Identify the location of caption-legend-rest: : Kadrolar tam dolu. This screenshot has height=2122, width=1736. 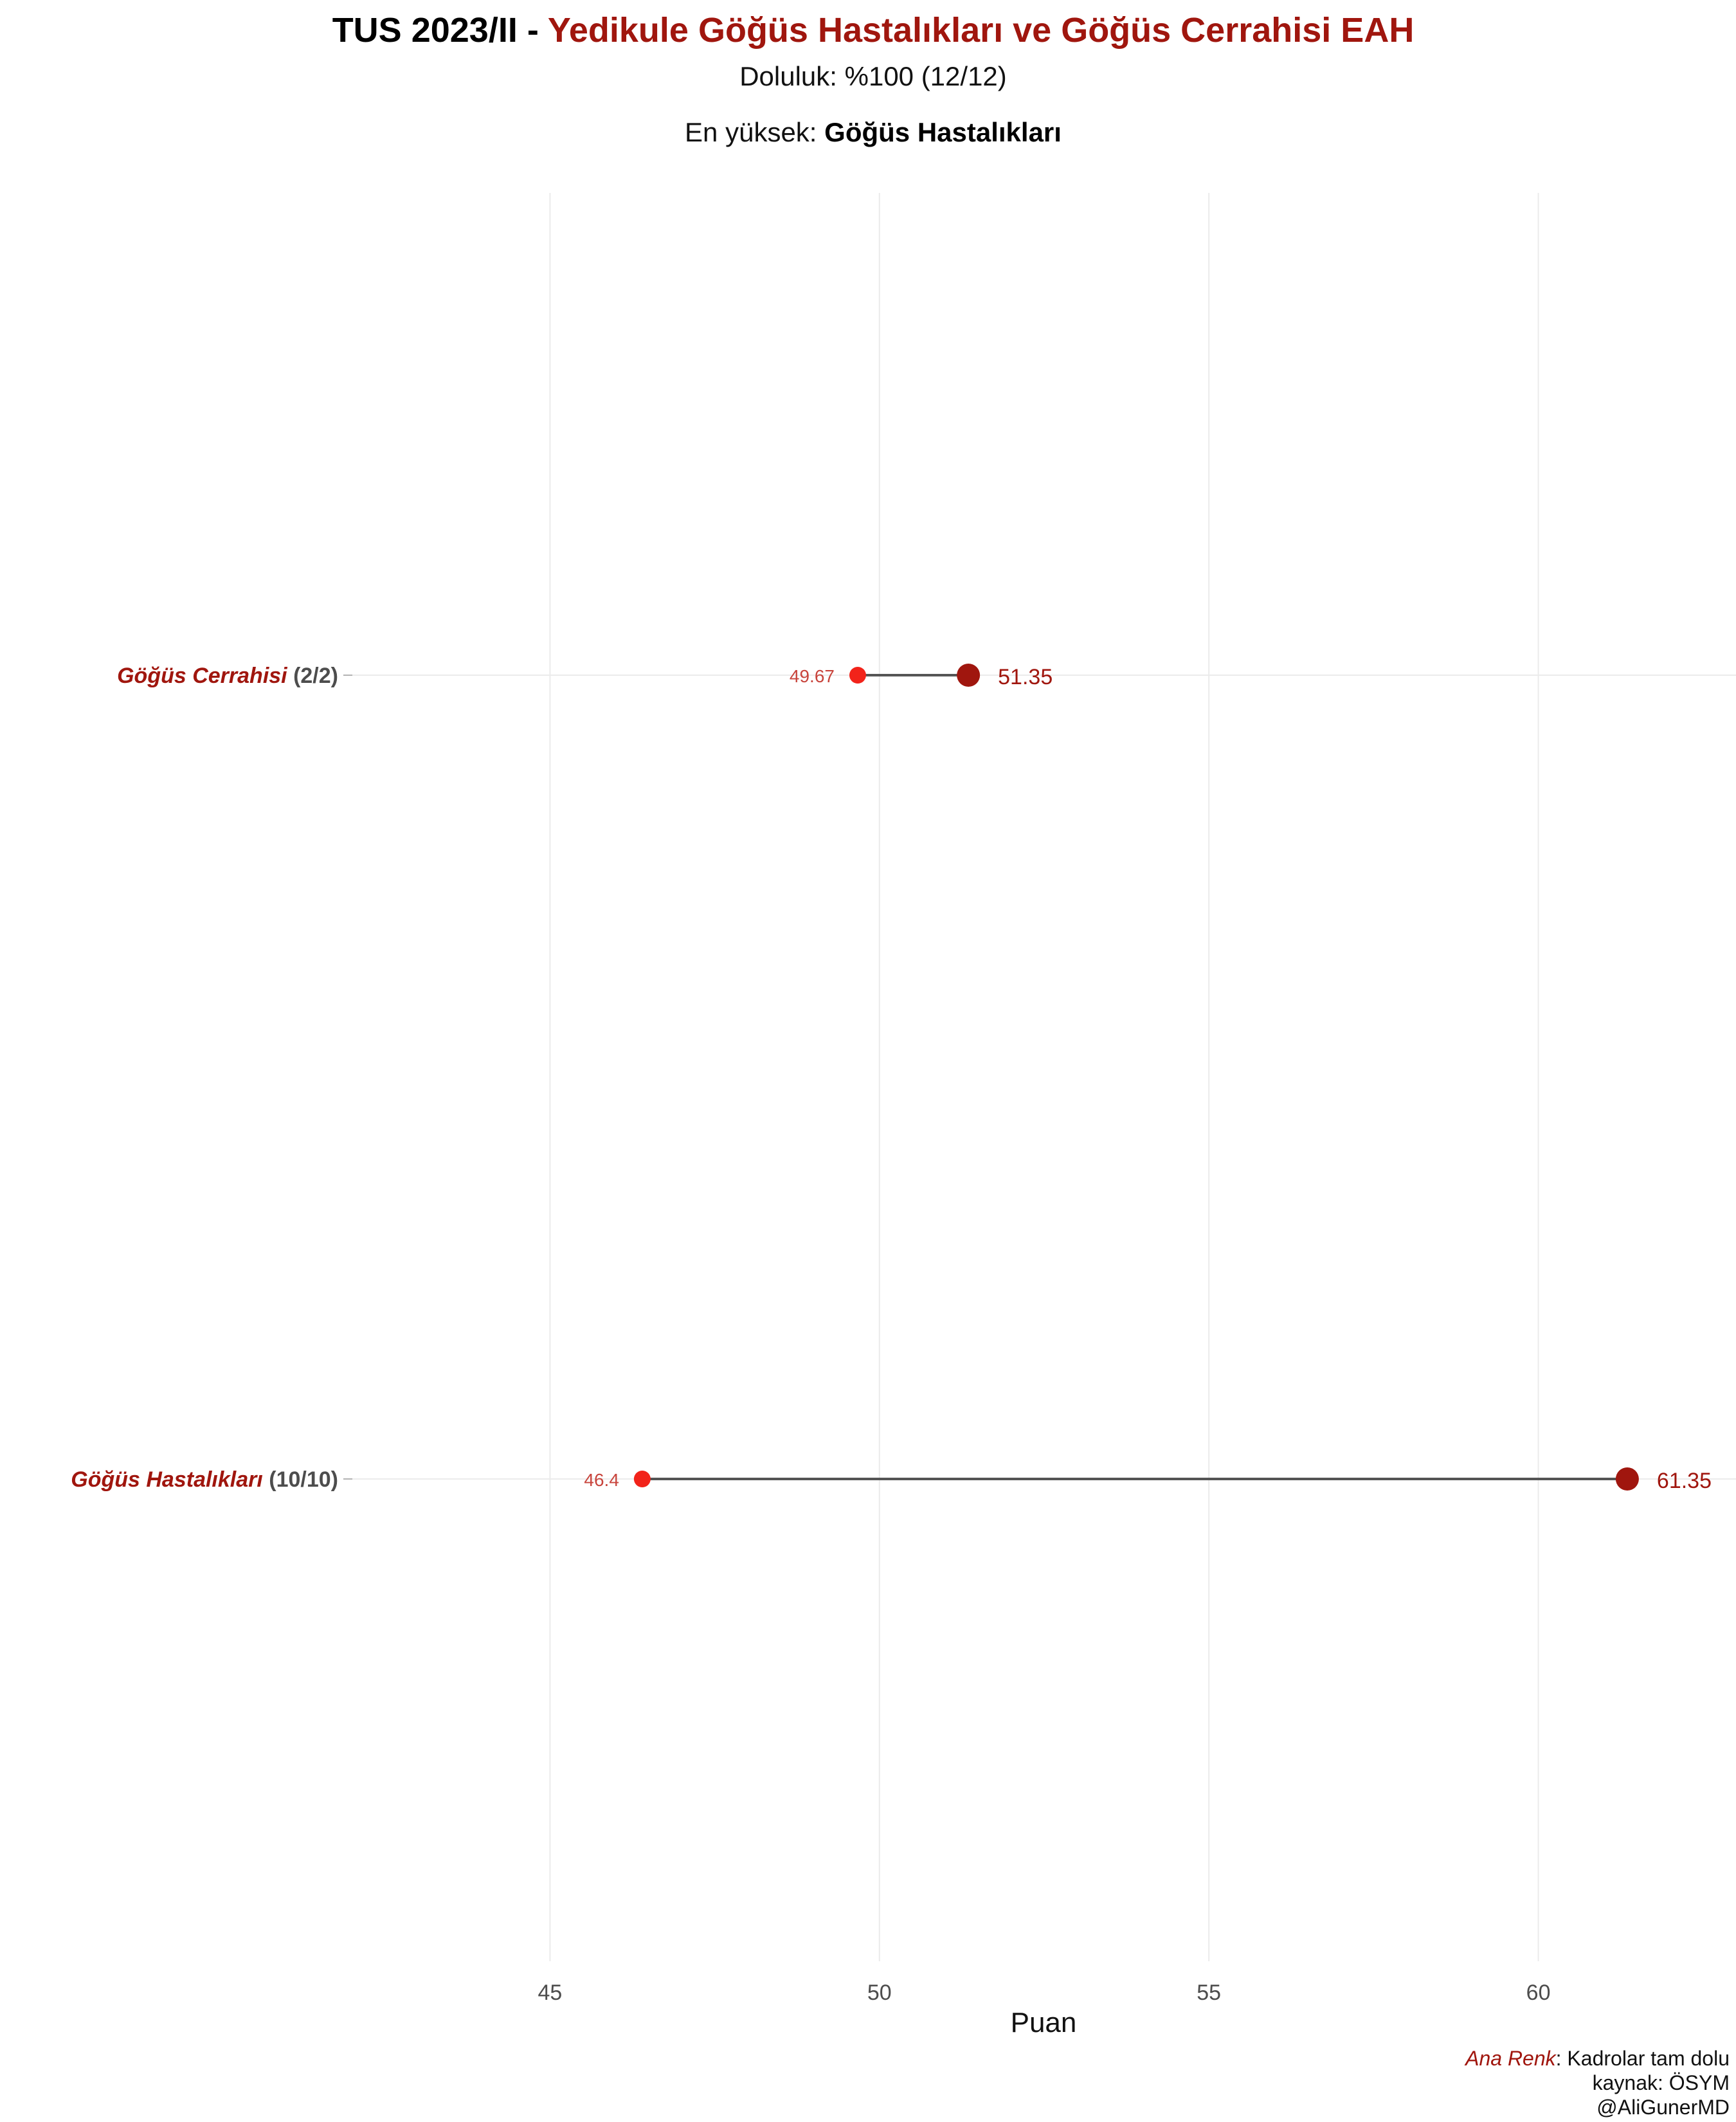
(1643, 2058).